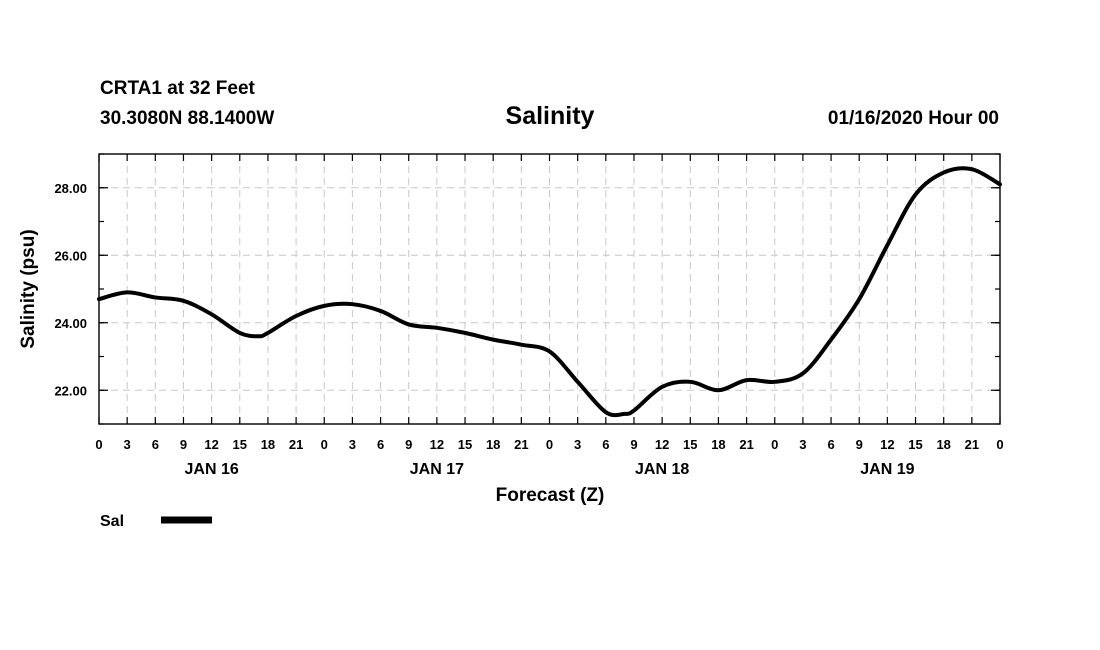 The width and height of the screenshot is (1100, 650). Describe the element at coordinates (70, 323) in the screenshot. I see `y-tick-label: 24.00` at that location.